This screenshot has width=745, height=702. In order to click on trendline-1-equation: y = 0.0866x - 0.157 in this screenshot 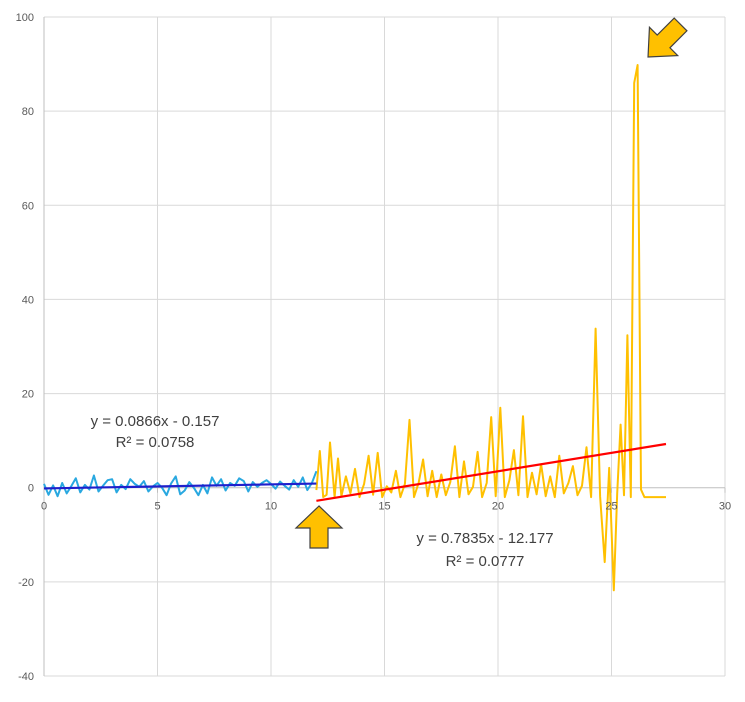, I will do `click(155, 421)`.